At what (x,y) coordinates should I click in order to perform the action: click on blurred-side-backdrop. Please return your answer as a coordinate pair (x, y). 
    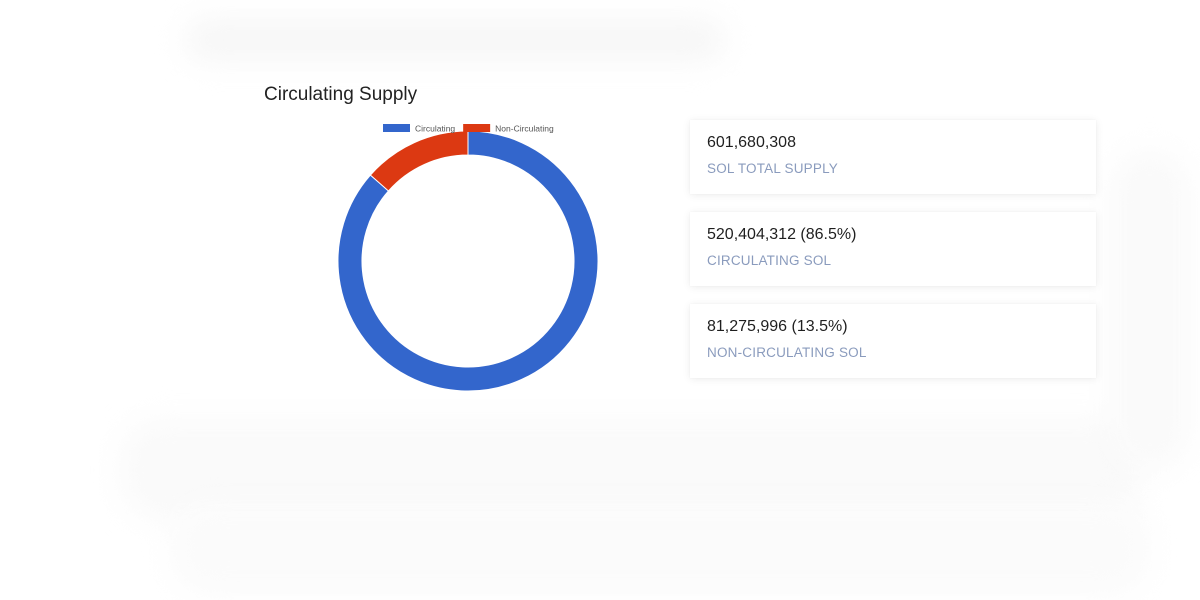
    Looking at the image, I should click on (1150, 310).